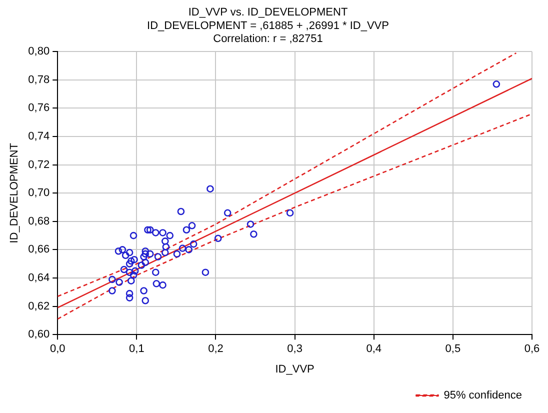 The image size is (548, 413). I want to click on y-tick-label: 0,60, so click(39, 334).